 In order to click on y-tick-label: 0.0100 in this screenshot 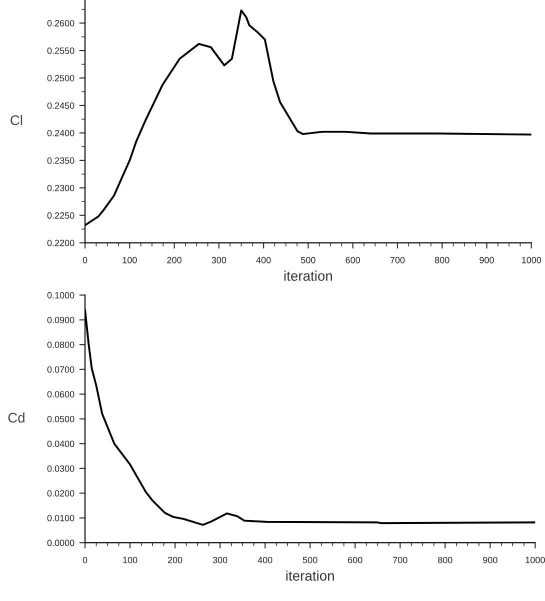, I will do `click(60, 518)`.